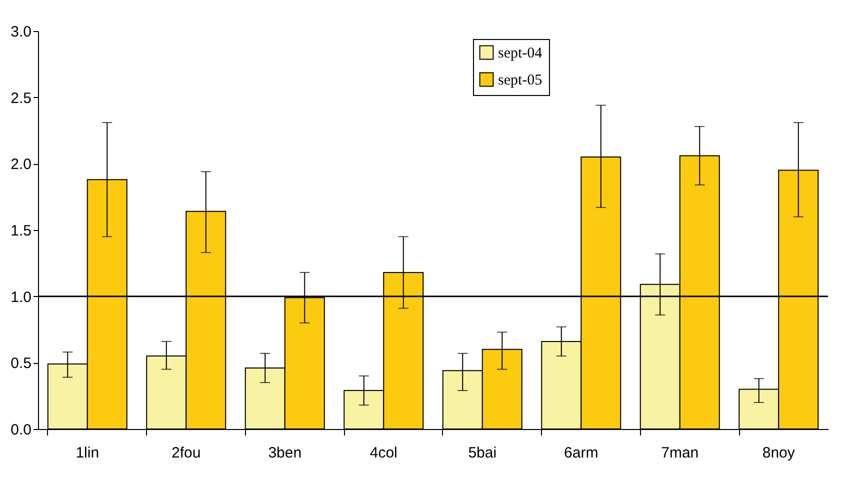 The width and height of the screenshot is (866, 486). I want to click on legend-label: sept-04, so click(520, 54).